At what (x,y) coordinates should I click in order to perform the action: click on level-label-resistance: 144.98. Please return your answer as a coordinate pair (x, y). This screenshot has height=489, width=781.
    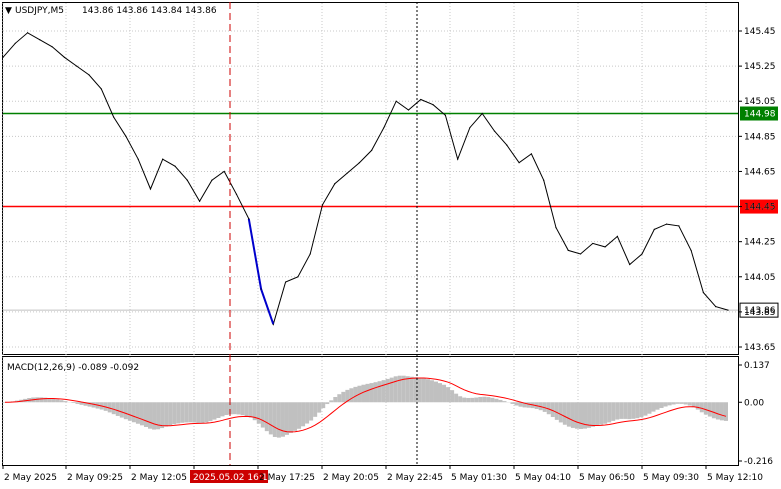
    Looking at the image, I should click on (760, 115).